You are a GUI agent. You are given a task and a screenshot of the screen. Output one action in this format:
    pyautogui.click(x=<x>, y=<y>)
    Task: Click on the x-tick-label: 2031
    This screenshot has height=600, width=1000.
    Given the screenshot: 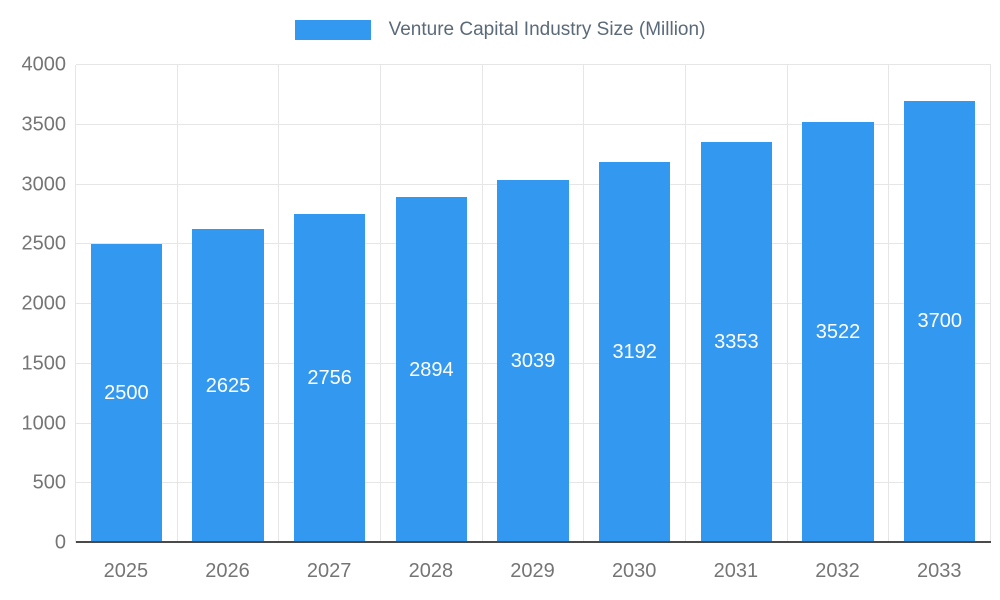 What is the action you would take?
    pyautogui.click(x=736, y=571)
    